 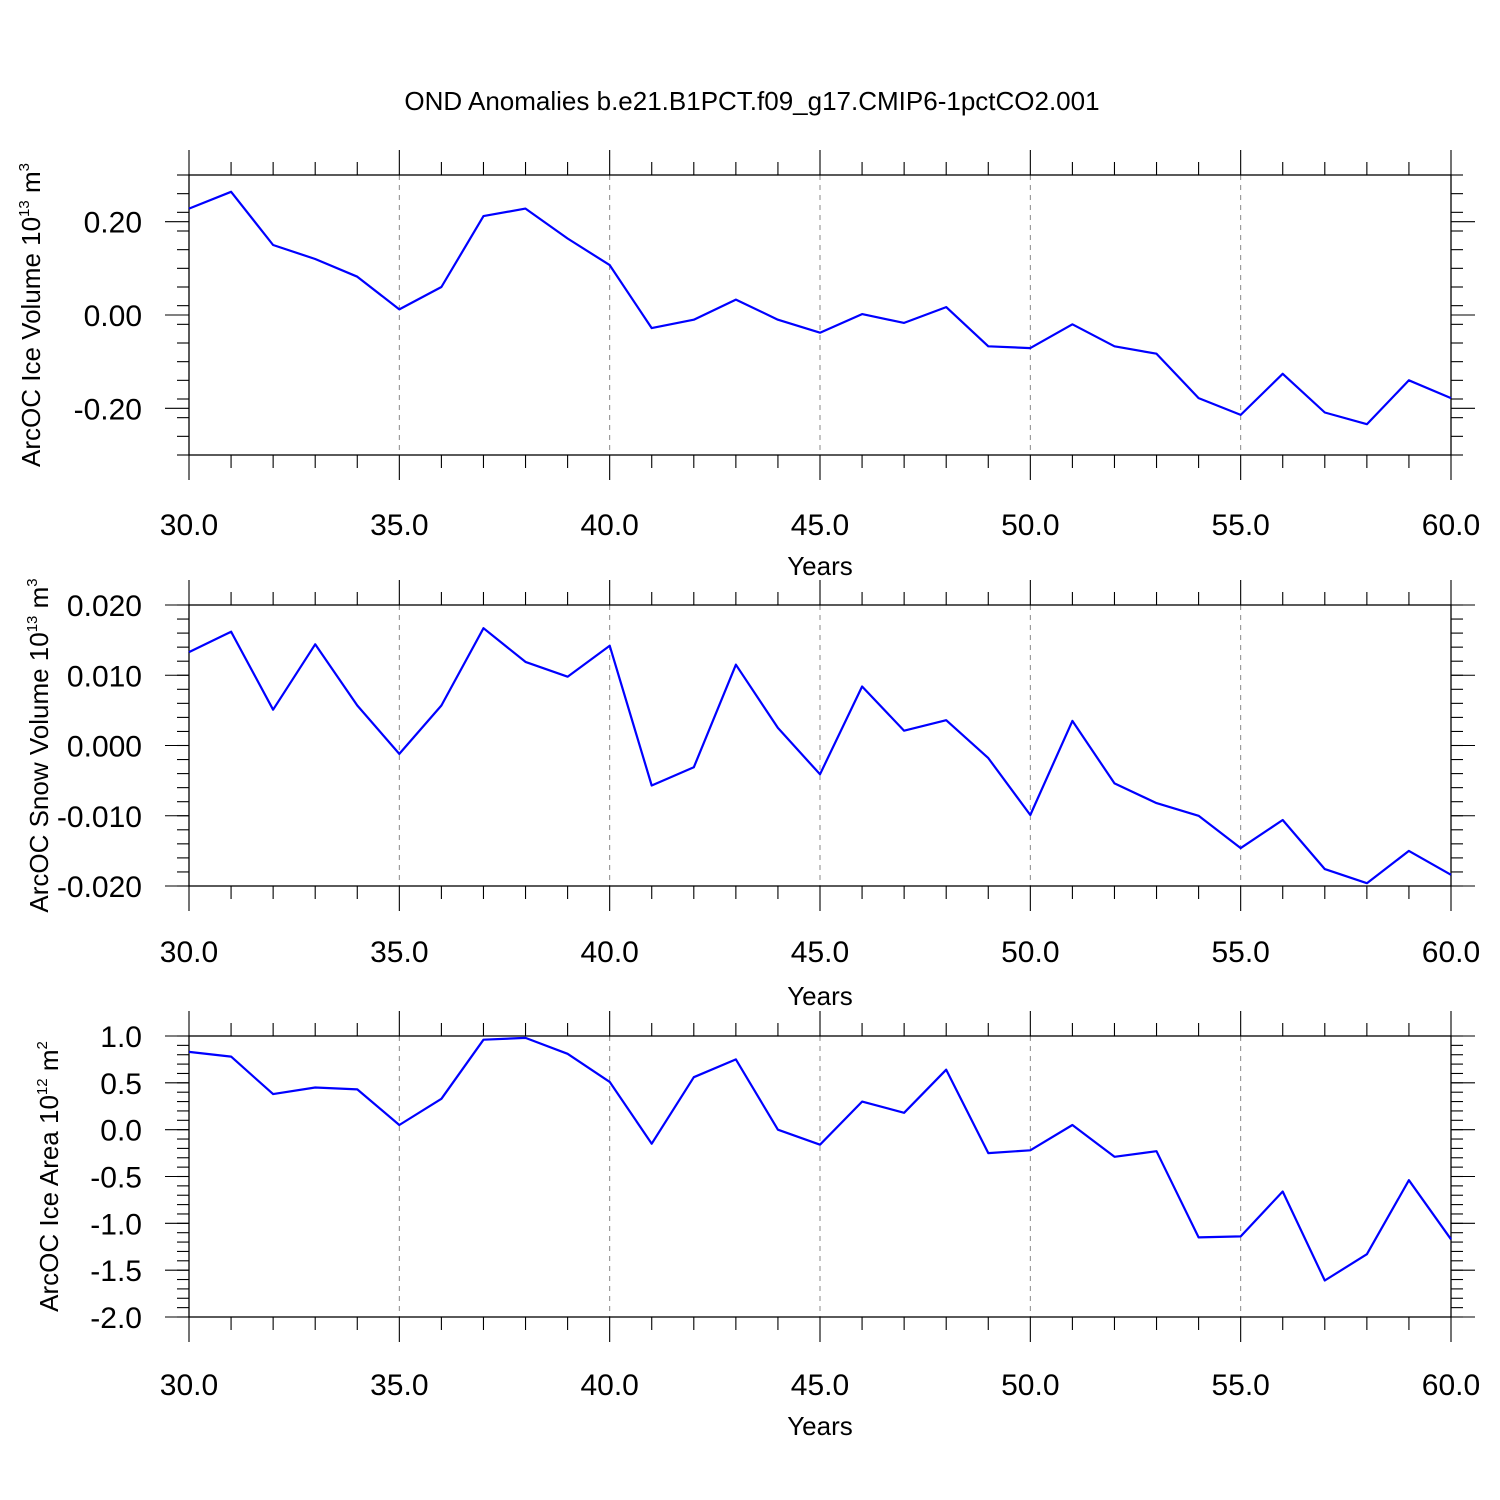 I want to click on y-axis-title: ArcOC Ice Area 1012 m2, so click(x=49, y=1176).